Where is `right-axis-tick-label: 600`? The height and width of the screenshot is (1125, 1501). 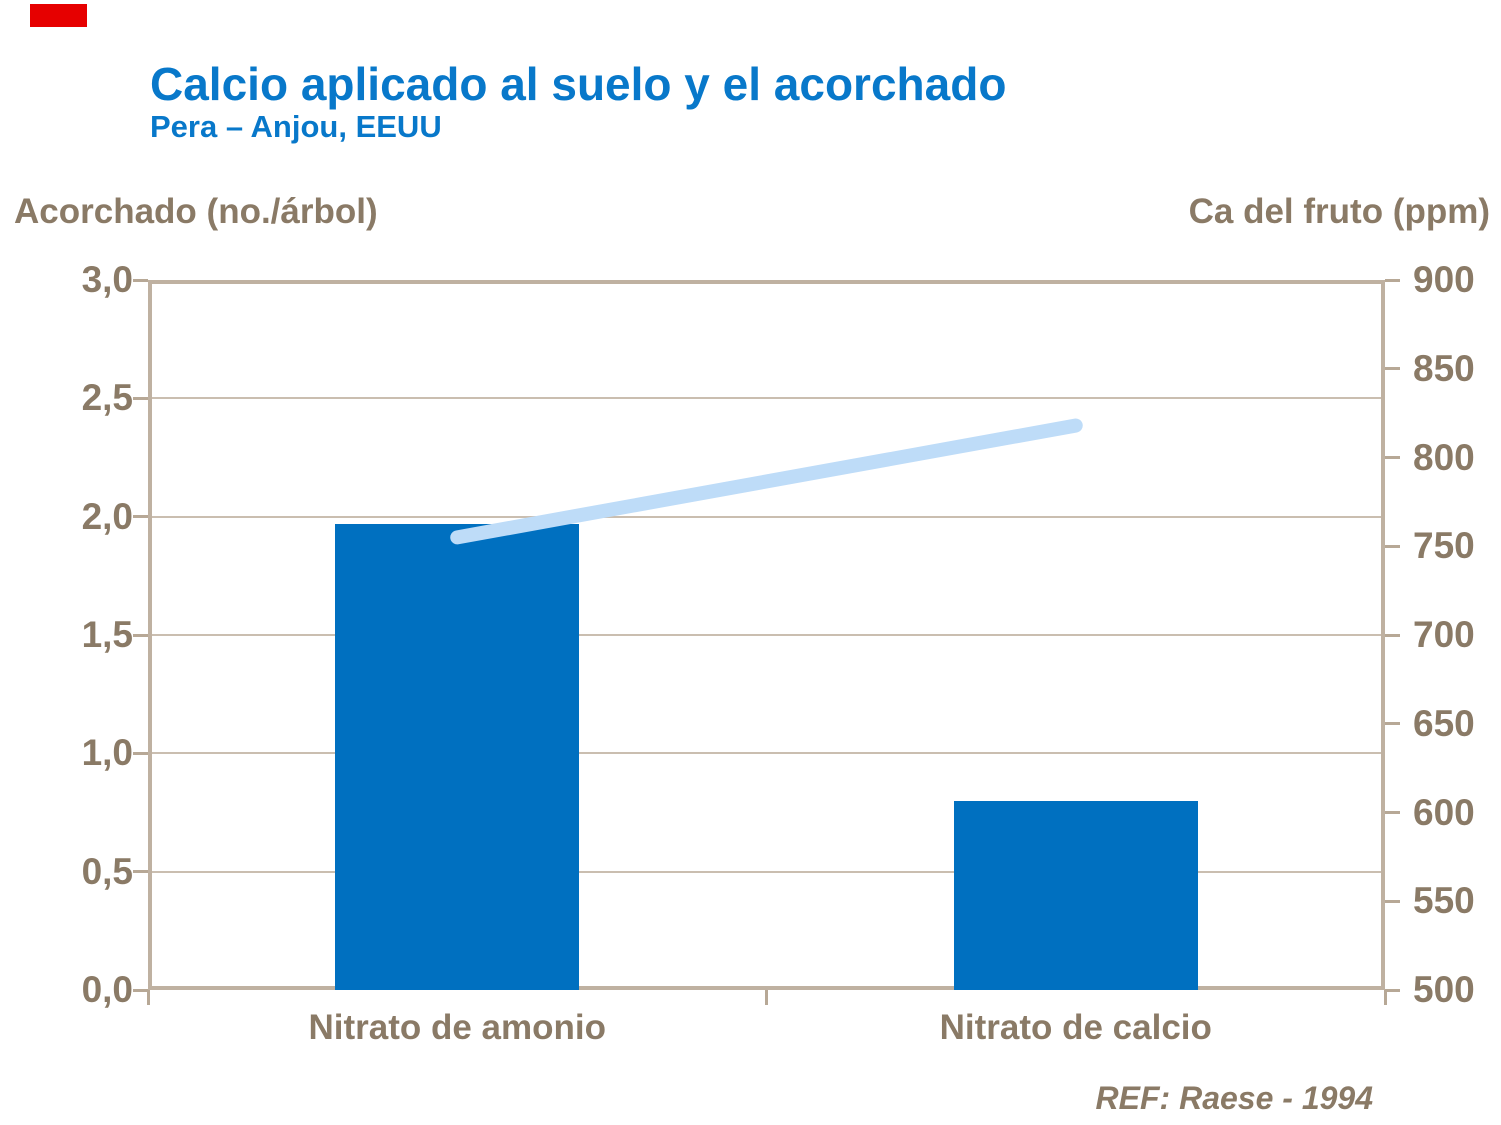 right-axis-tick-label: 600 is located at coordinates (1444, 812).